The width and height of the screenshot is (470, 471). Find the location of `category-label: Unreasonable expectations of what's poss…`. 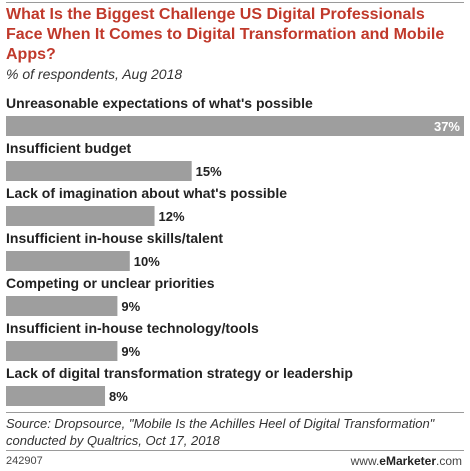

category-label: Unreasonable expectations of what's poss… is located at coordinates (159, 103).